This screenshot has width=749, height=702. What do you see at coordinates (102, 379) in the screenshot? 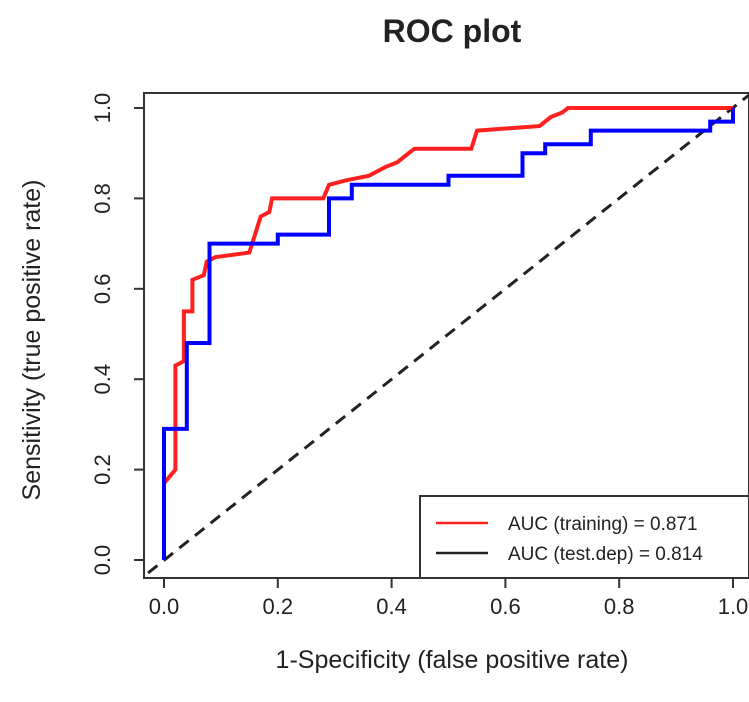
I see `y-tick-label: 0.4` at bounding box center [102, 379].